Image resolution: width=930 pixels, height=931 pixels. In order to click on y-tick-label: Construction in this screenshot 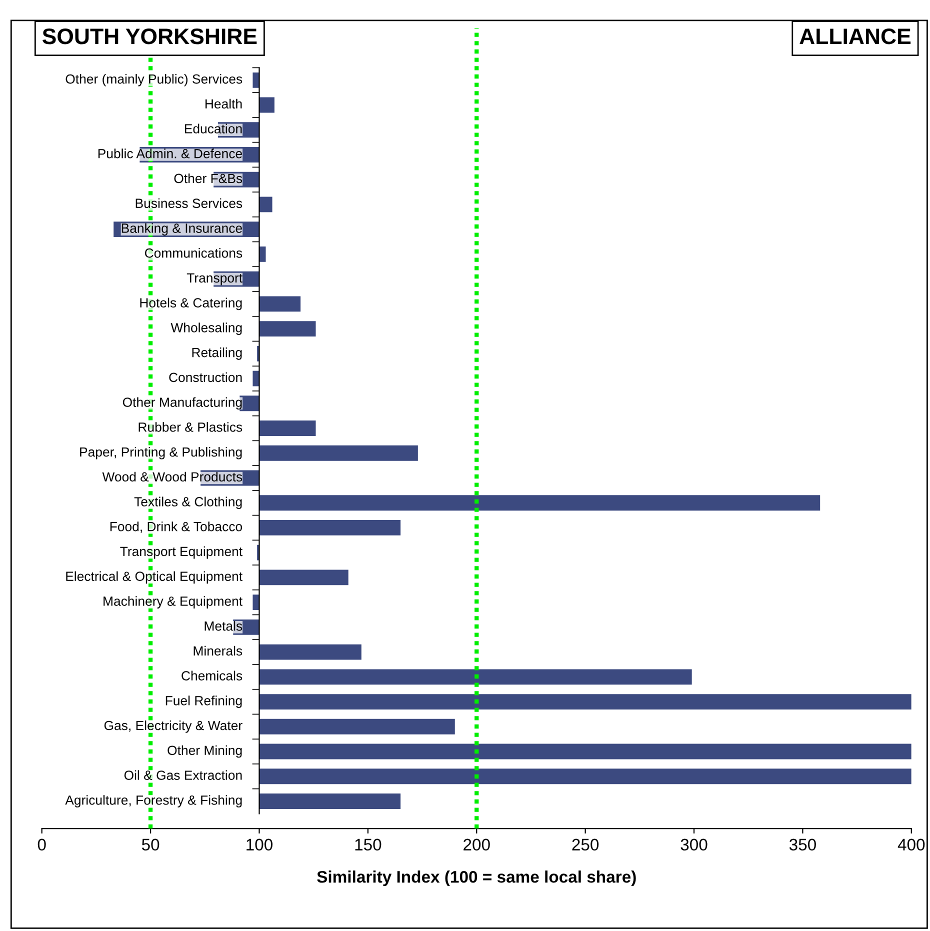, I will do `click(205, 377)`.